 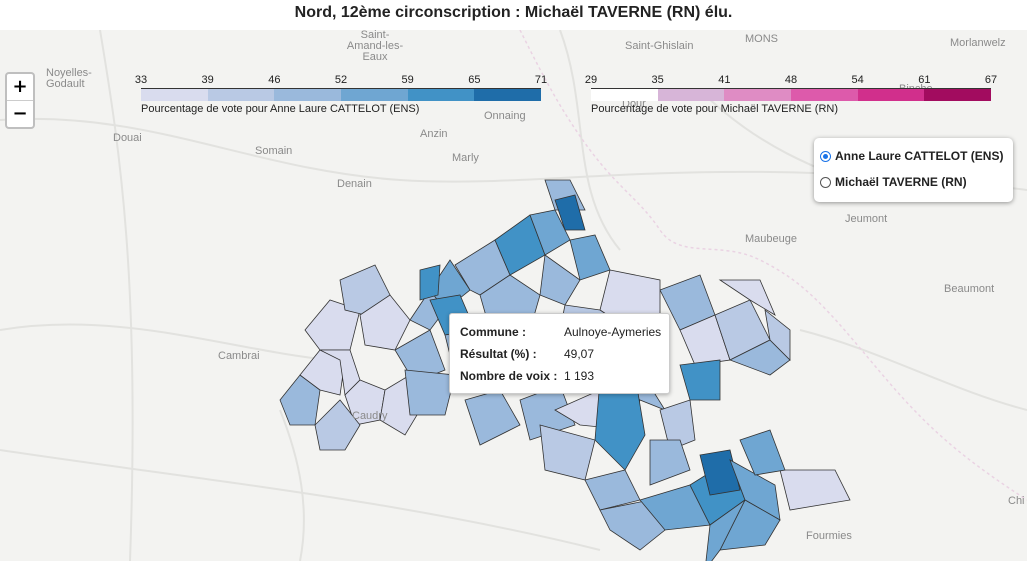 What do you see at coordinates (634, 104) in the screenshot?
I see `place-label: Dour` at bounding box center [634, 104].